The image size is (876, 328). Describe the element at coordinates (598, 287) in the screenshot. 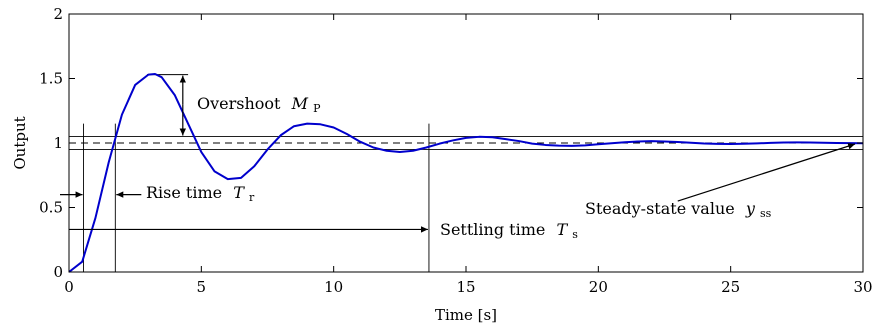

I see `x-tick-label-20: 20` at that location.